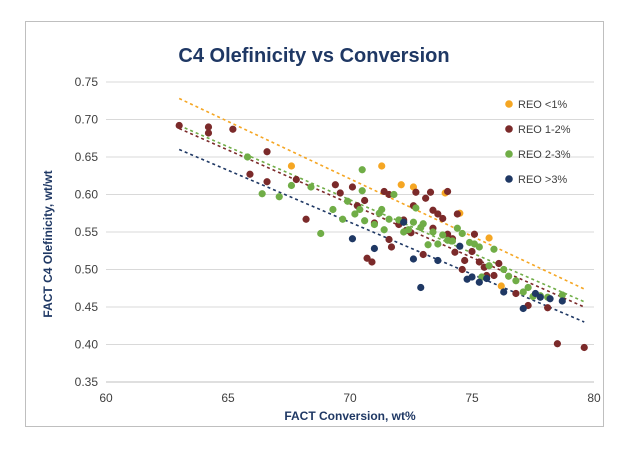 The height and width of the screenshot is (456, 625). Describe the element at coordinates (48, 243) in the screenshot. I see `y-axis-title: FACT C4 Olefinicity, wt/wt` at that location.